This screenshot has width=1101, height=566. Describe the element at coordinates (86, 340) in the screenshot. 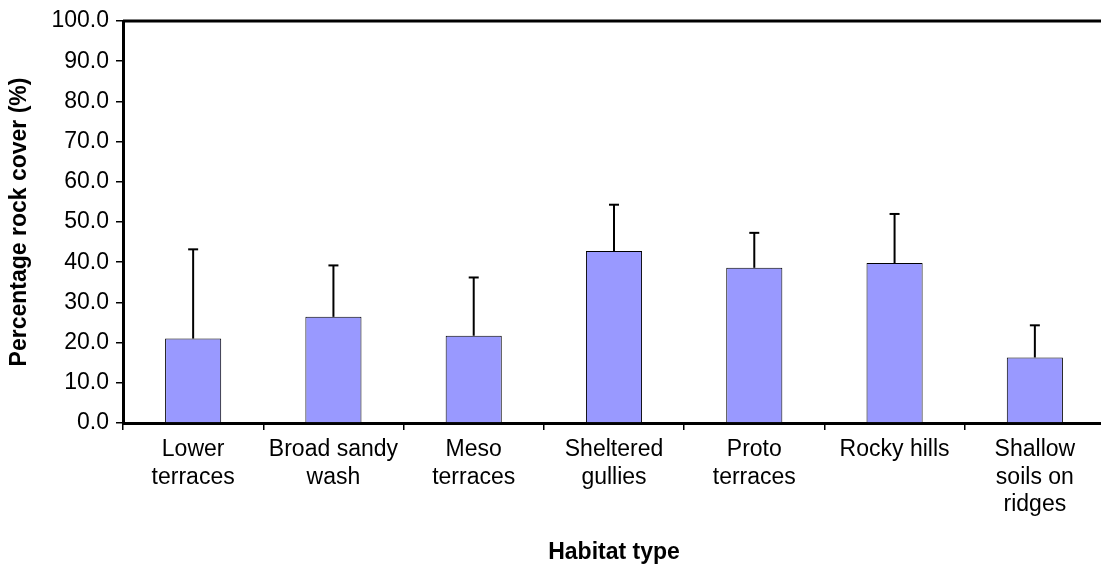

I see `y-tick-label: 20.0` at that location.